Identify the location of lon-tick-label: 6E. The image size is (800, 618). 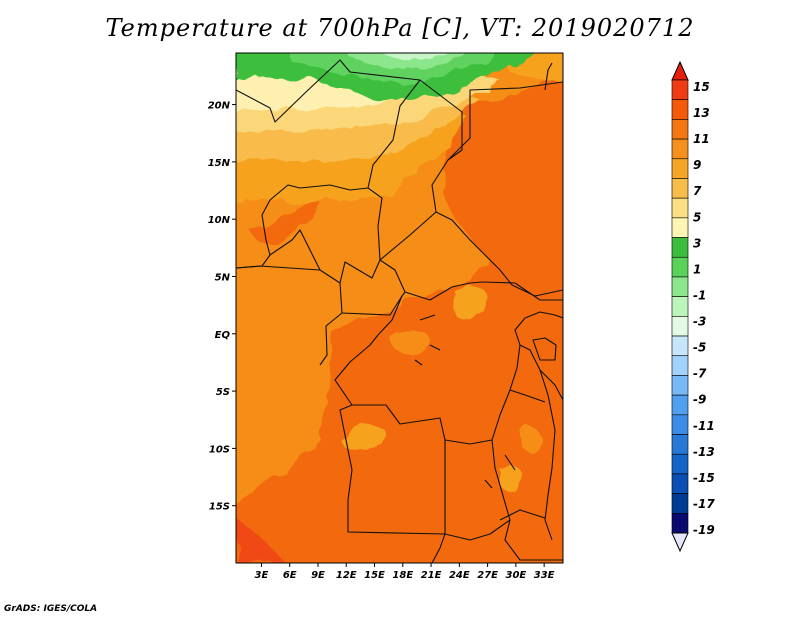
(290, 575).